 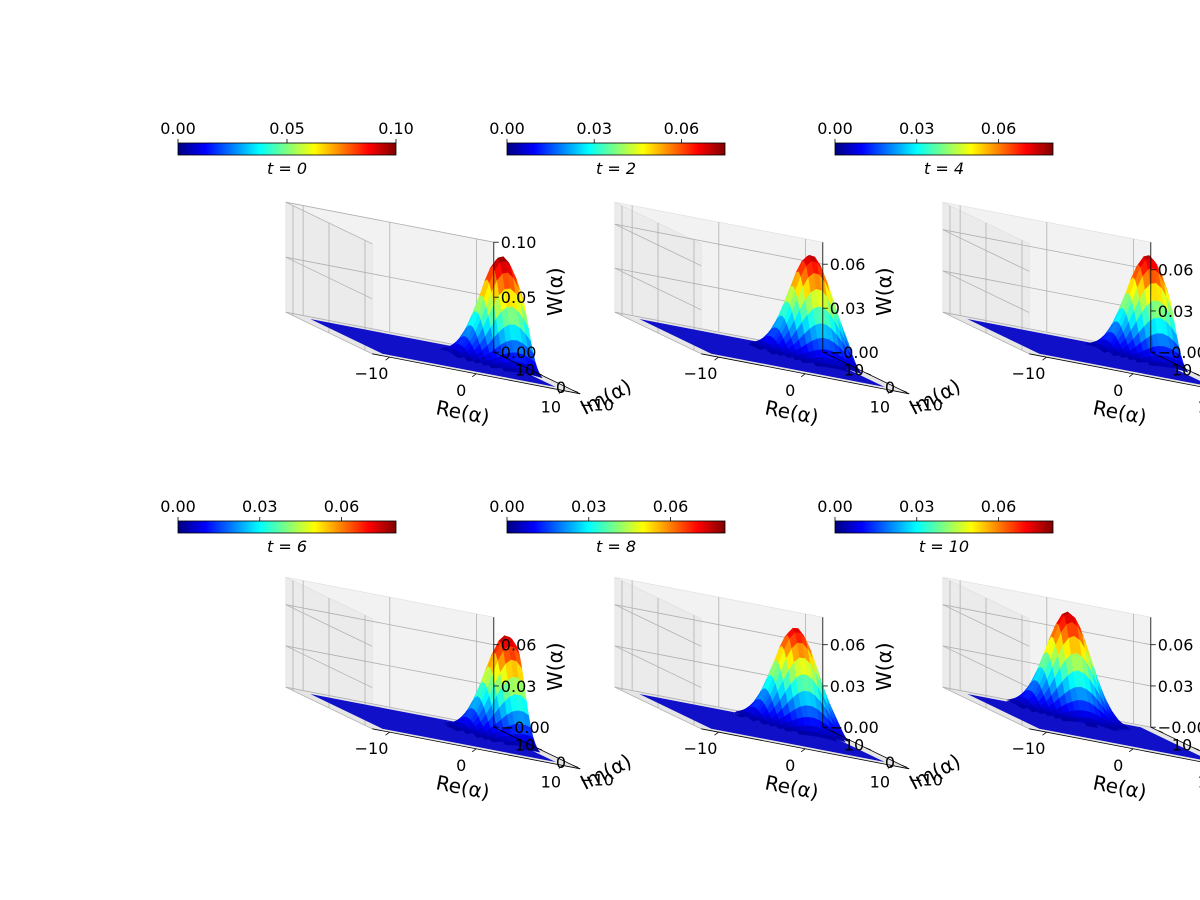 What do you see at coordinates (944, 168) in the screenshot?
I see `time-label: t = 4` at bounding box center [944, 168].